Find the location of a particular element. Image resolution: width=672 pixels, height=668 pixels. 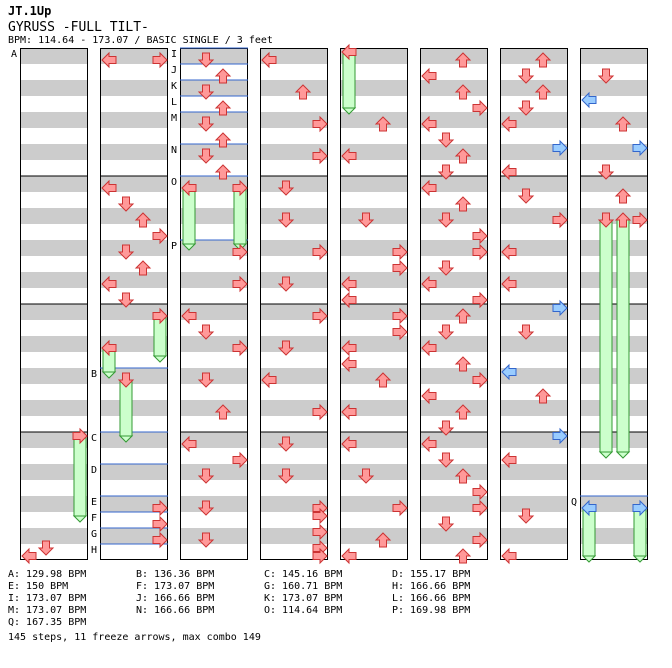

bpm-legend-item: L: 166.66 BPM is located at coordinates (431, 598).